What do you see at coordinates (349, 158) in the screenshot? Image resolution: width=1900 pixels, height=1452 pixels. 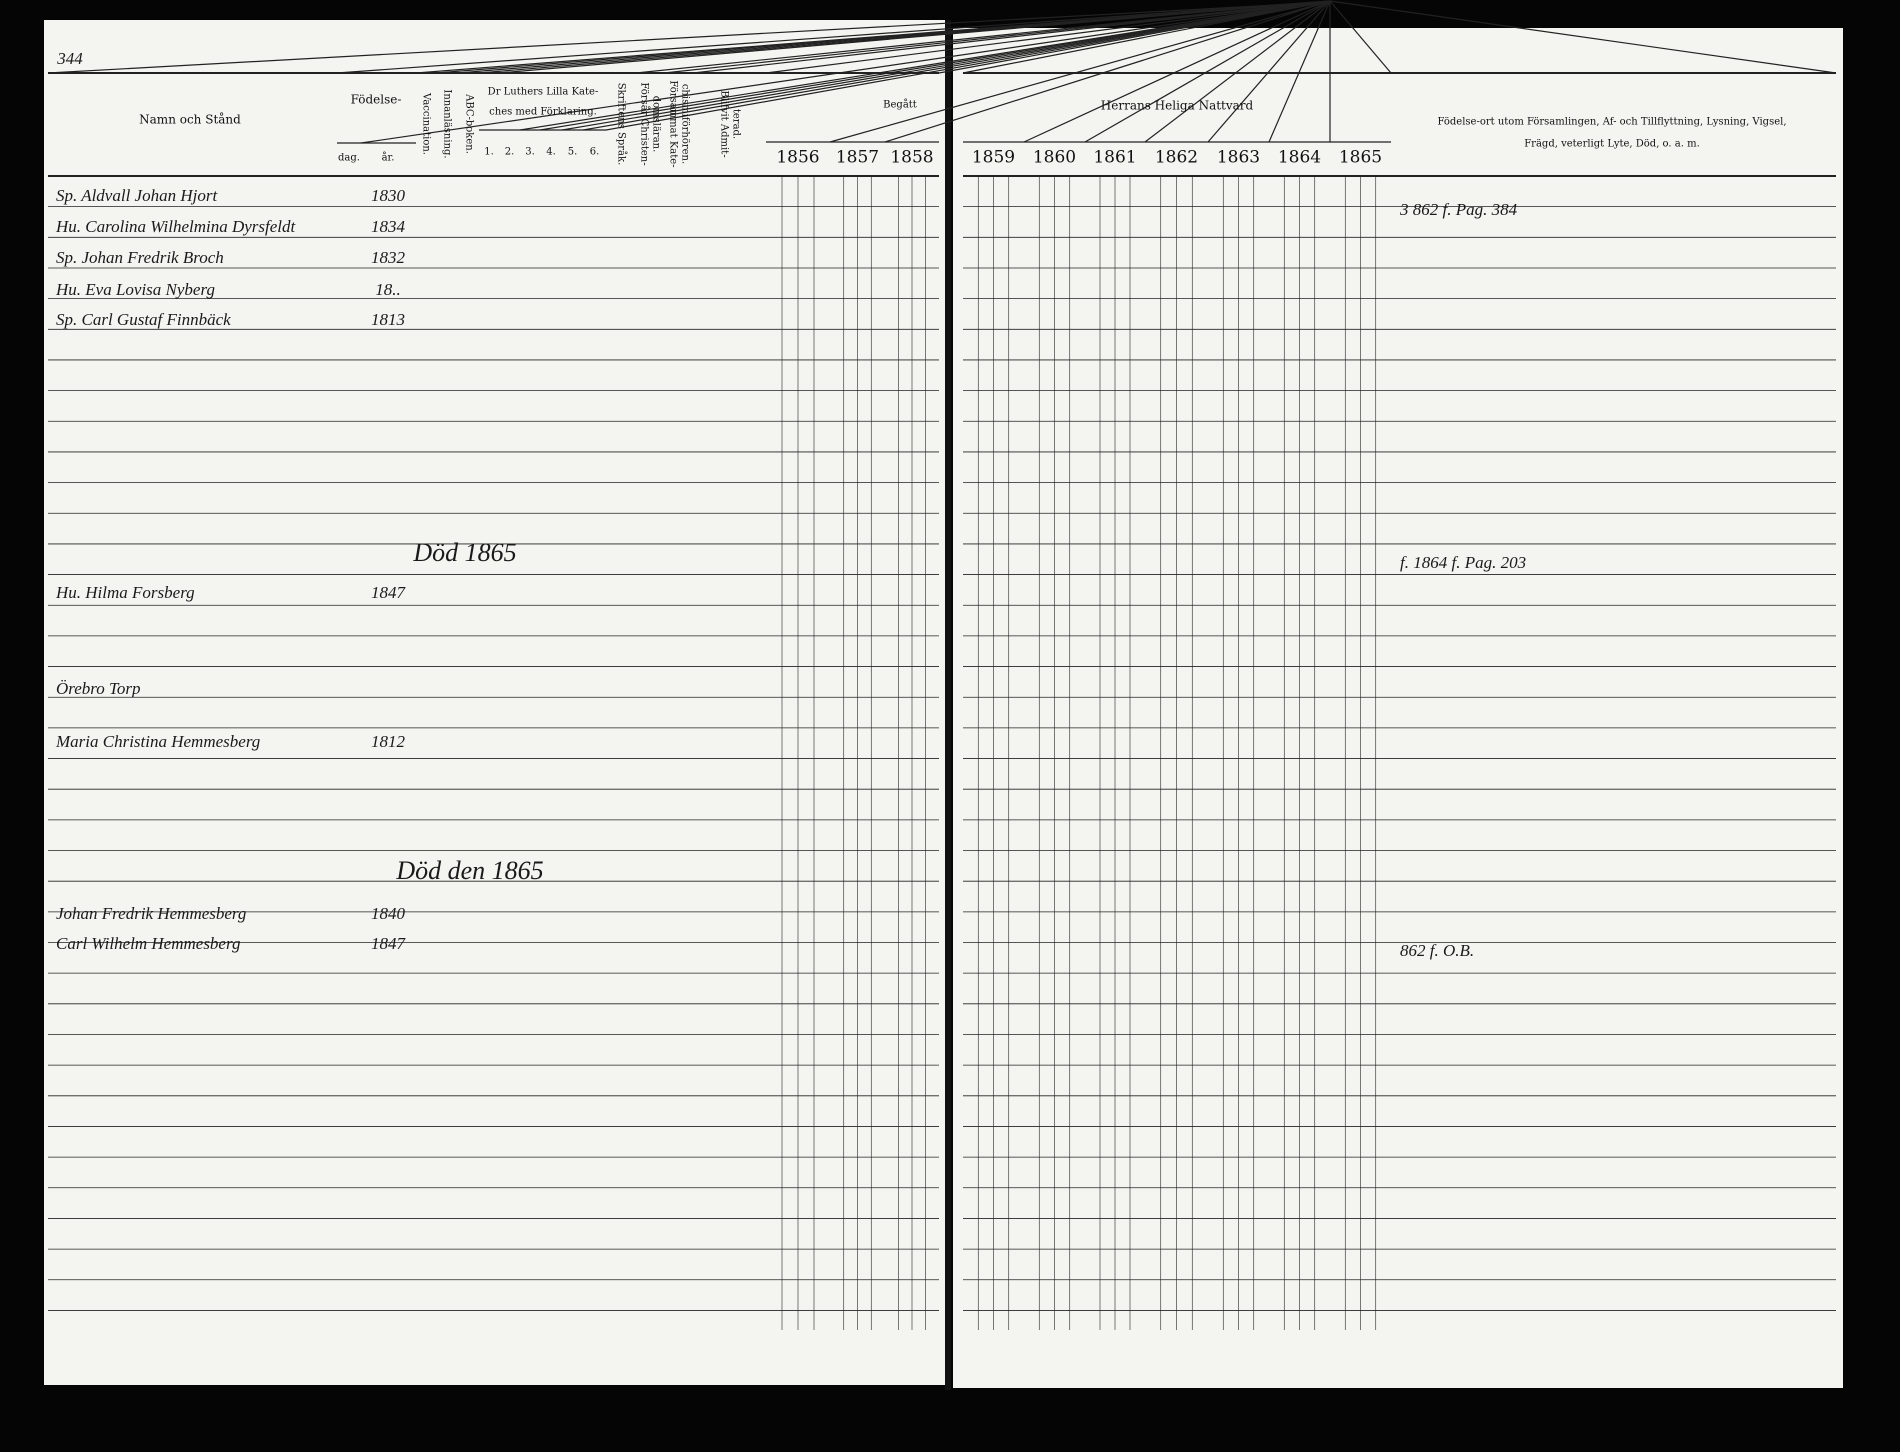 I see `header-day: dag.` at bounding box center [349, 158].